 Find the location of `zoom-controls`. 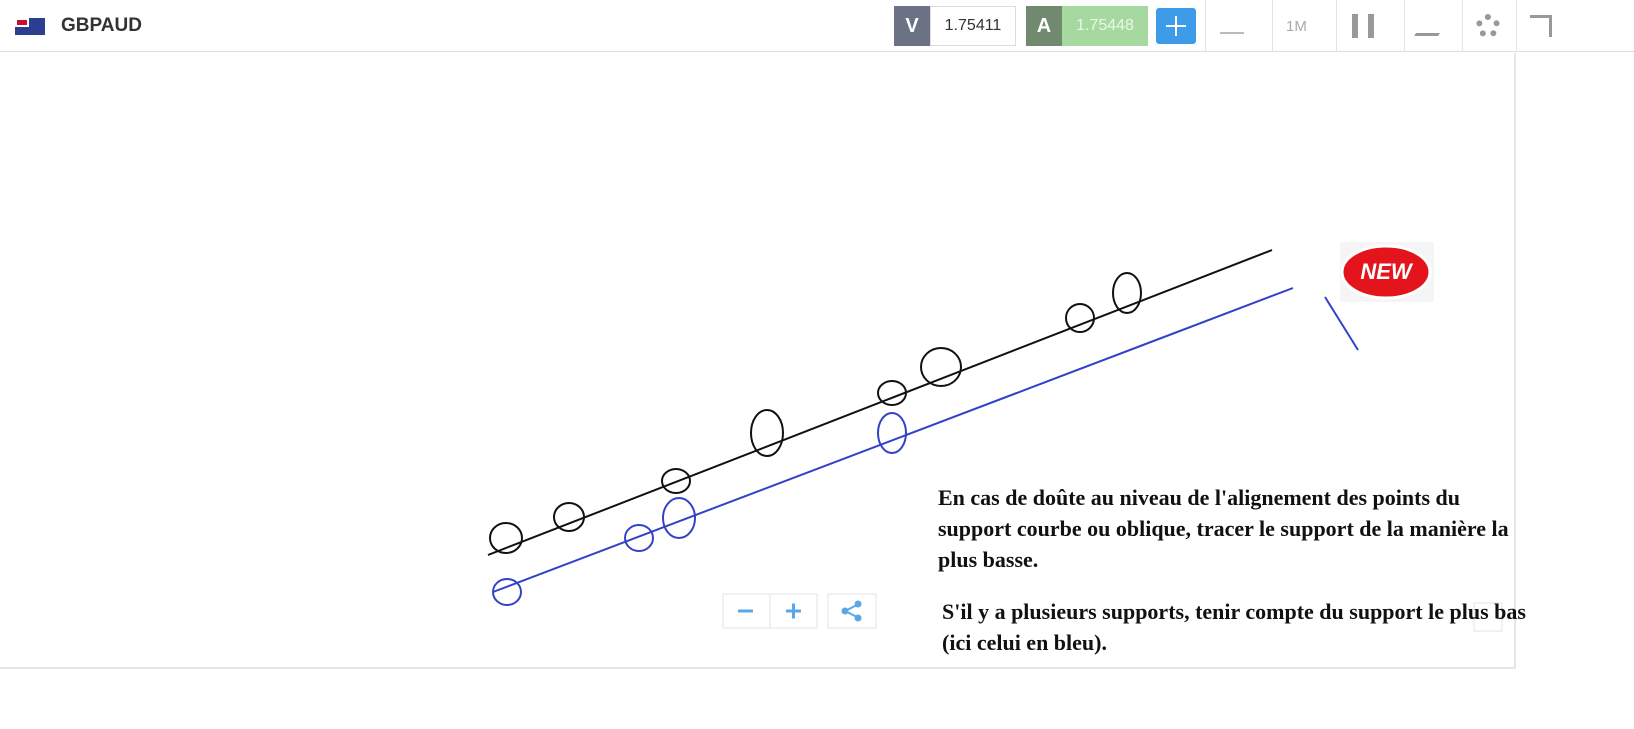

zoom-controls is located at coordinates (1112, 612).